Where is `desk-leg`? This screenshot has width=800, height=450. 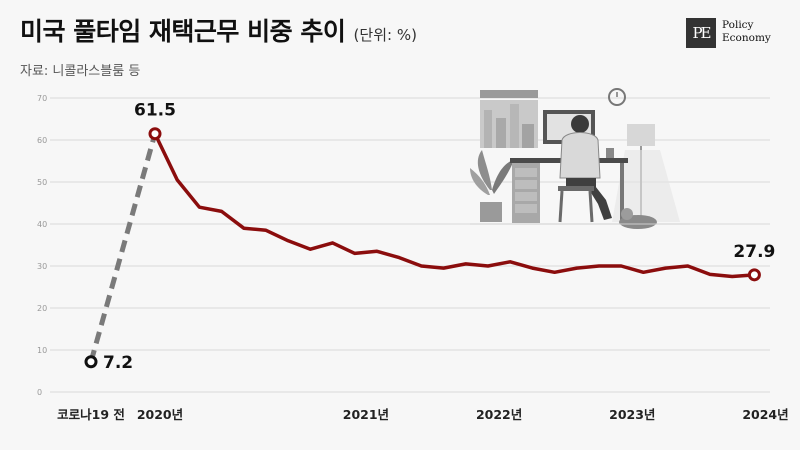
desk-leg is located at coordinates (622, 193).